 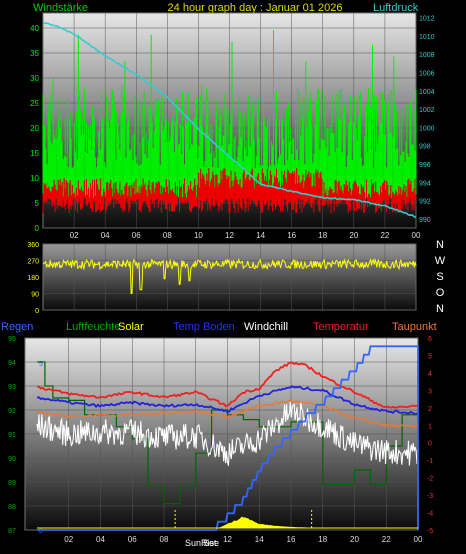 What do you see at coordinates (430, 356) in the screenshot?
I see `y-temp-tick-label: 5` at bounding box center [430, 356].